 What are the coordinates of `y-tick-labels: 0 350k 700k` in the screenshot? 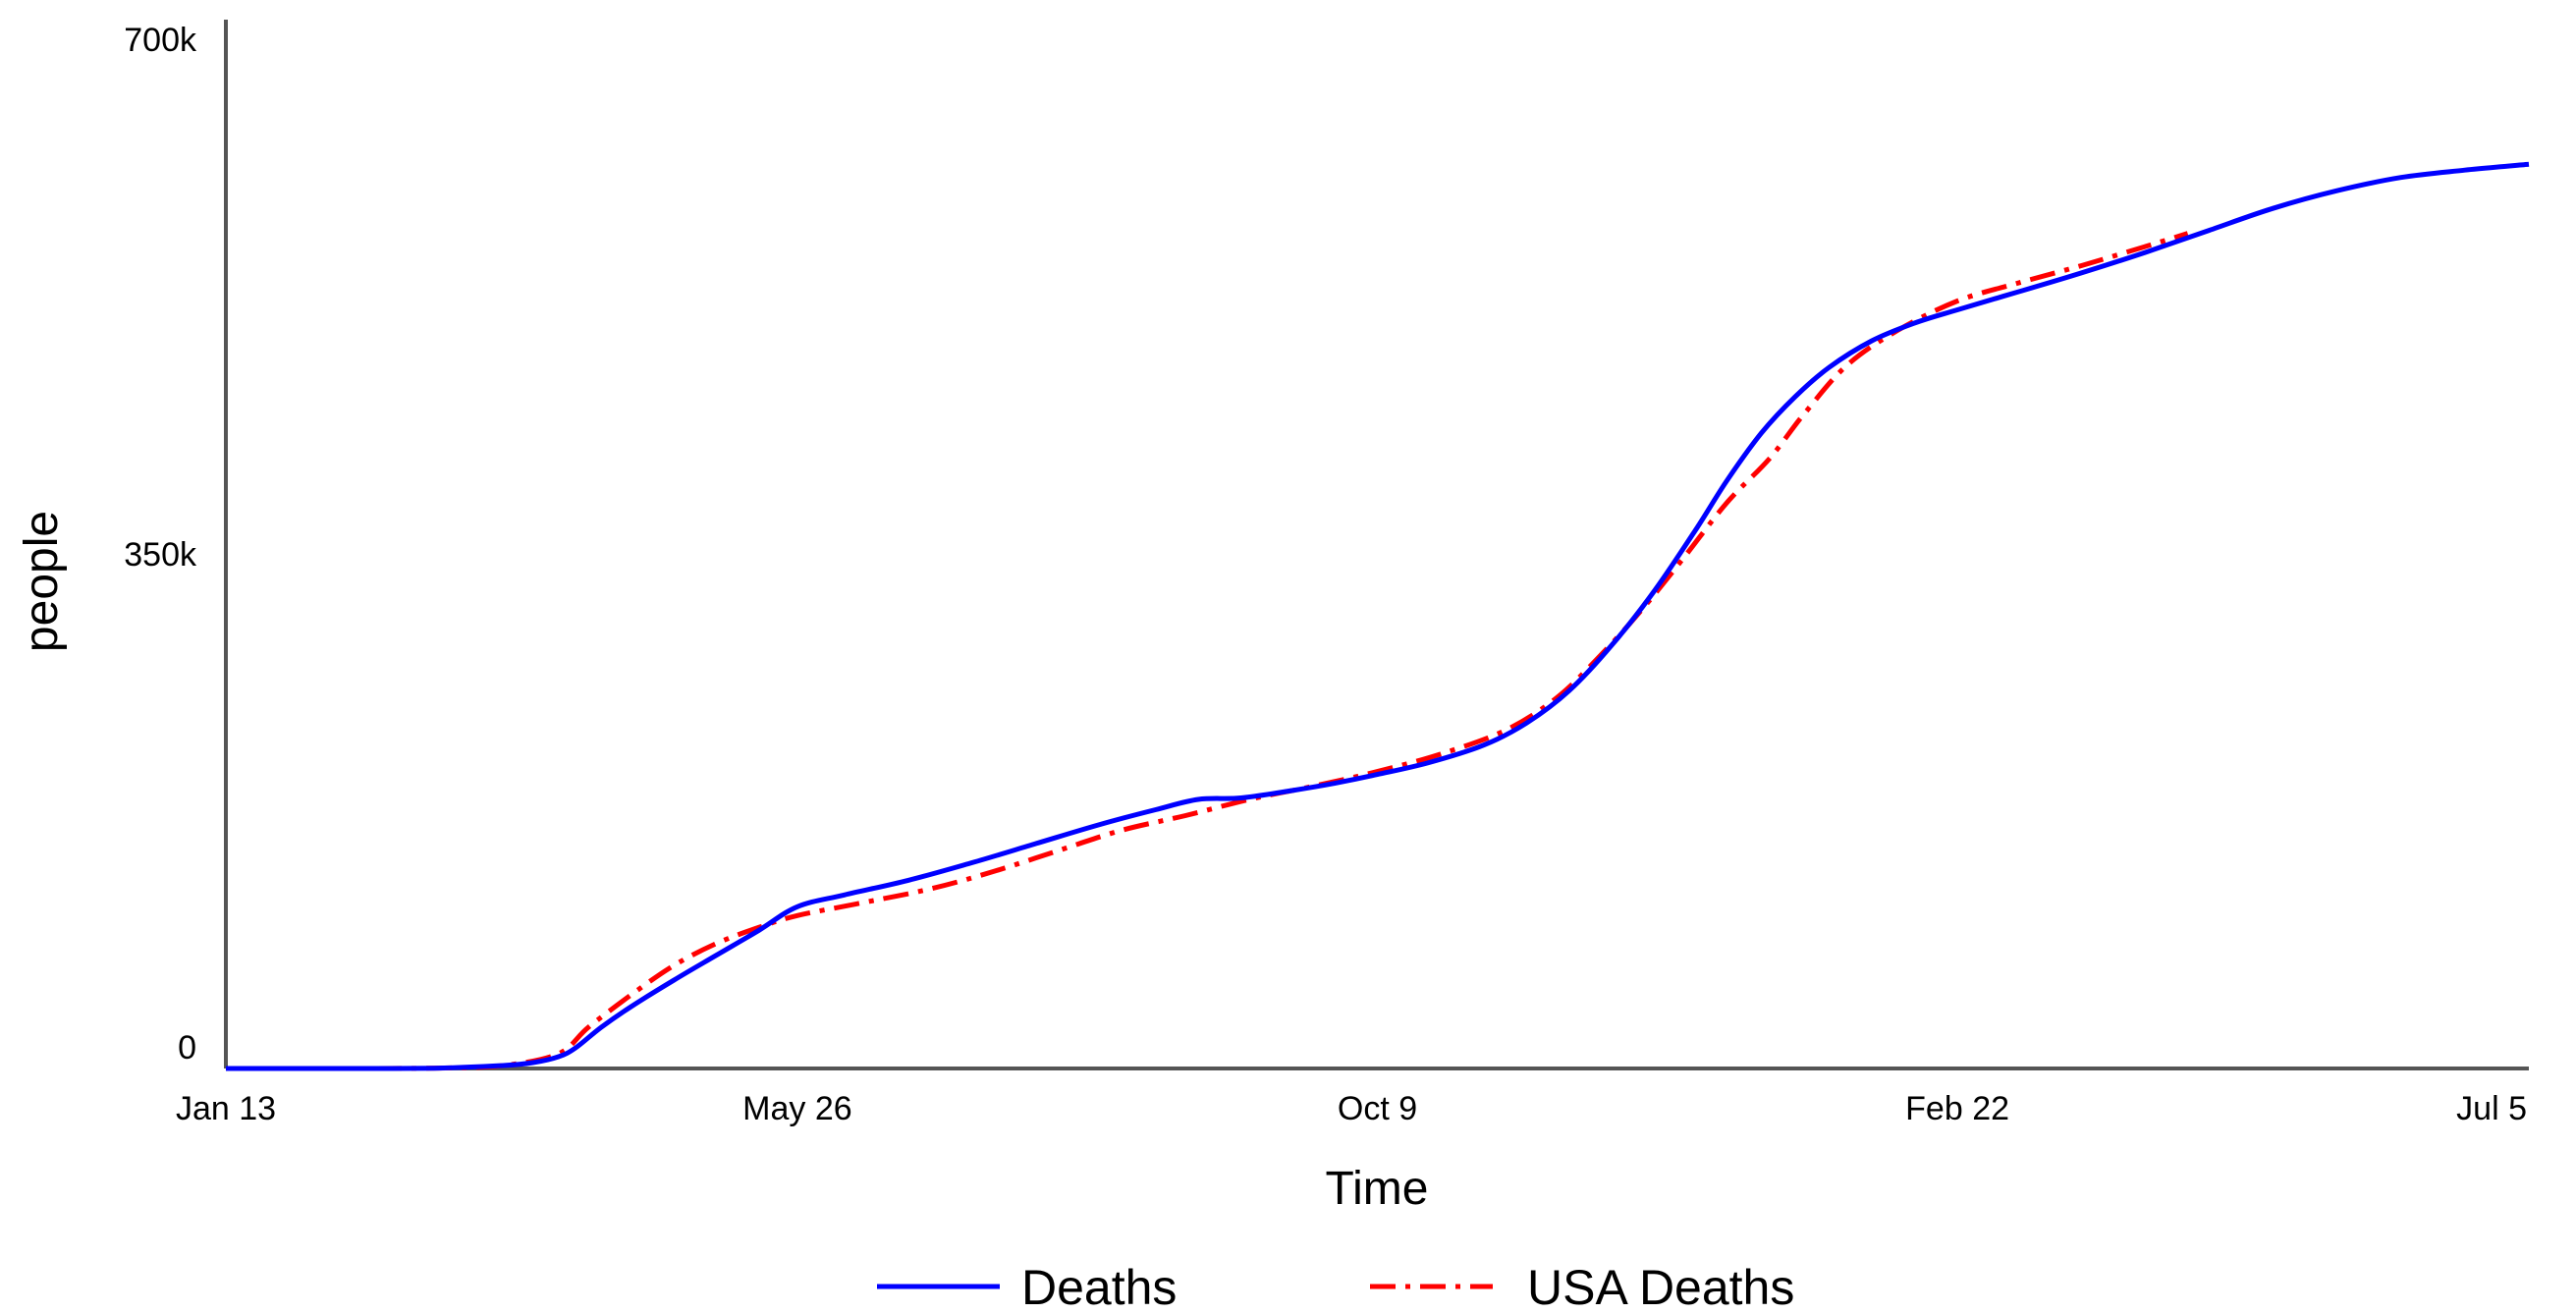 It's located at (160, 544).